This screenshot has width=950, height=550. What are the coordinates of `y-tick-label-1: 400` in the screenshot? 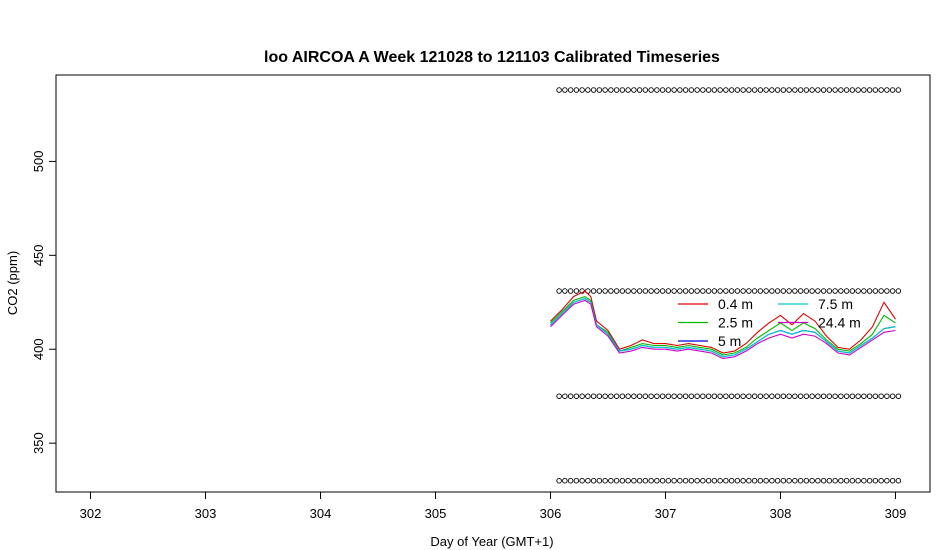 It's located at (38, 349).